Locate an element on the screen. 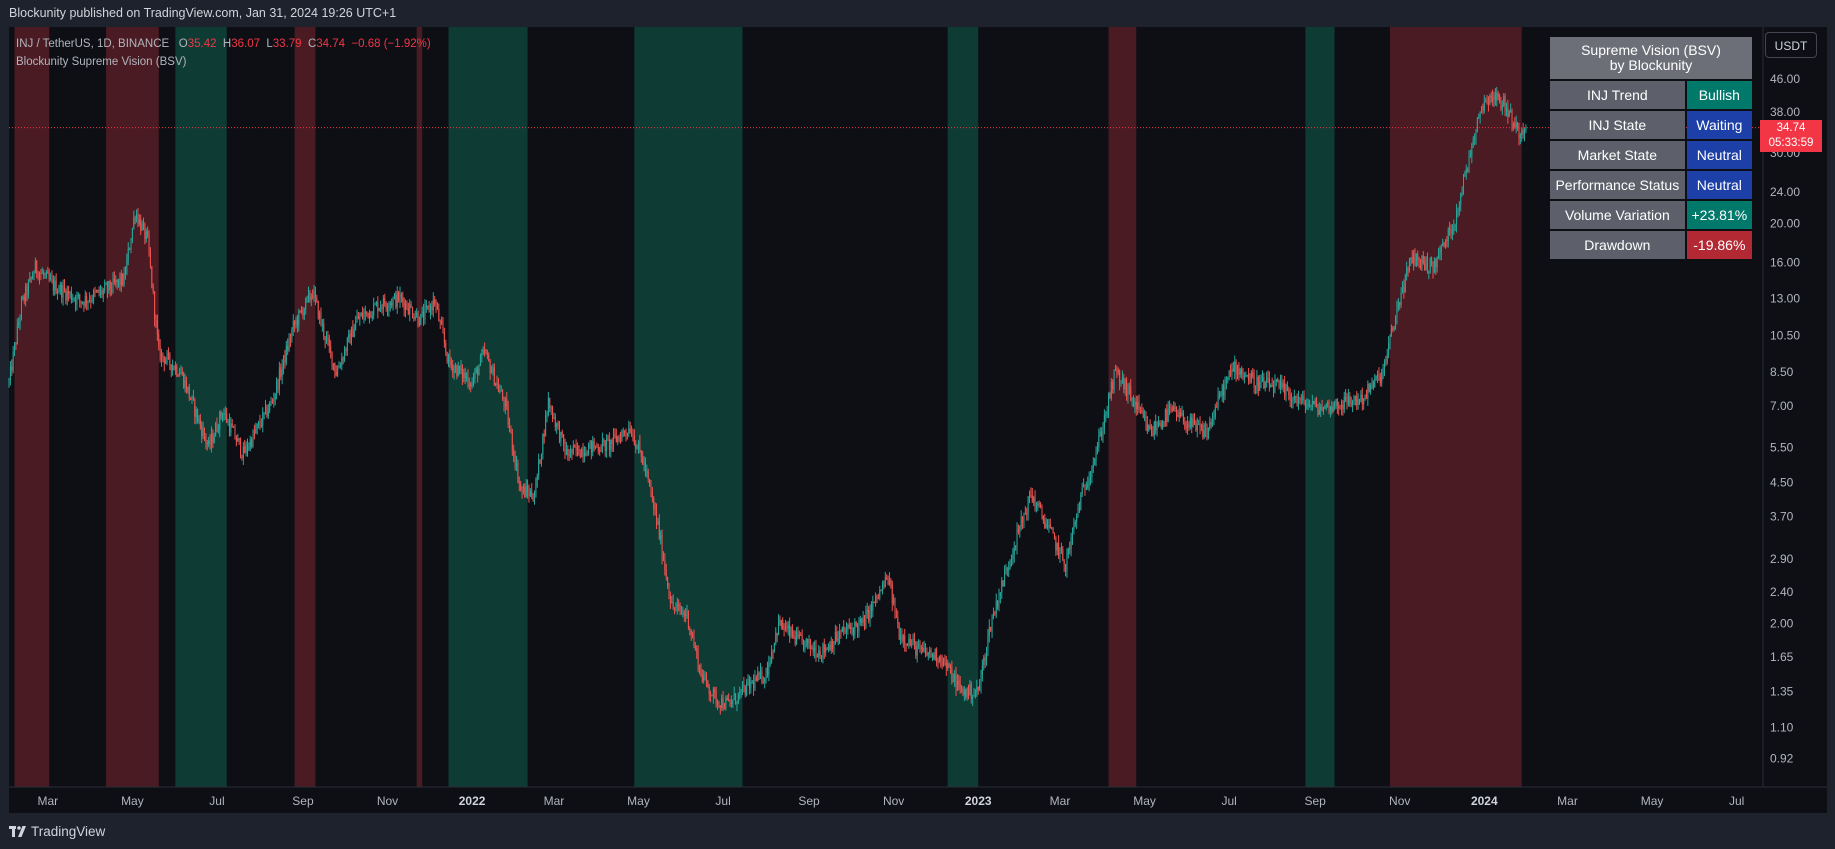 This screenshot has width=1835, height=849. y-tick-label: 5.50 is located at coordinates (1782, 448).